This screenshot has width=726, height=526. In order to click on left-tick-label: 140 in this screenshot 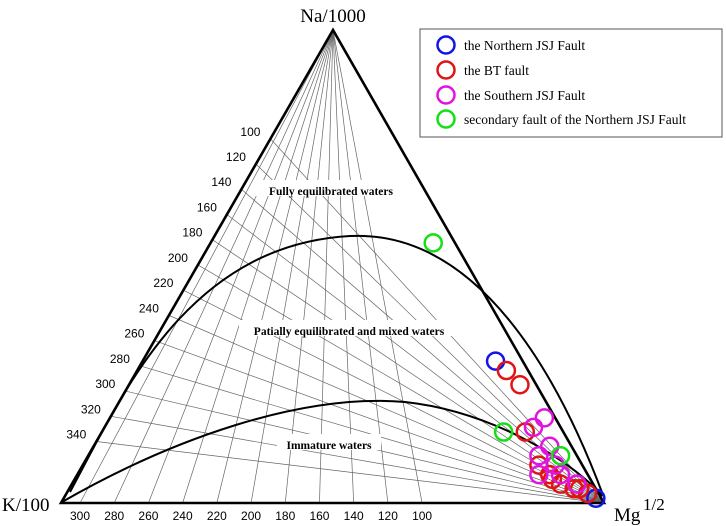, I will do `click(221, 182)`.